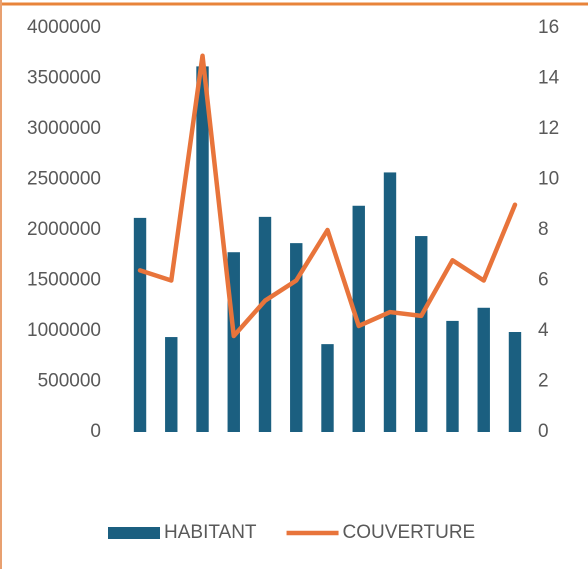 The height and width of the screenshot is (569, 588). I want to click on y-tick-label: 1500000, so click(64, 280).